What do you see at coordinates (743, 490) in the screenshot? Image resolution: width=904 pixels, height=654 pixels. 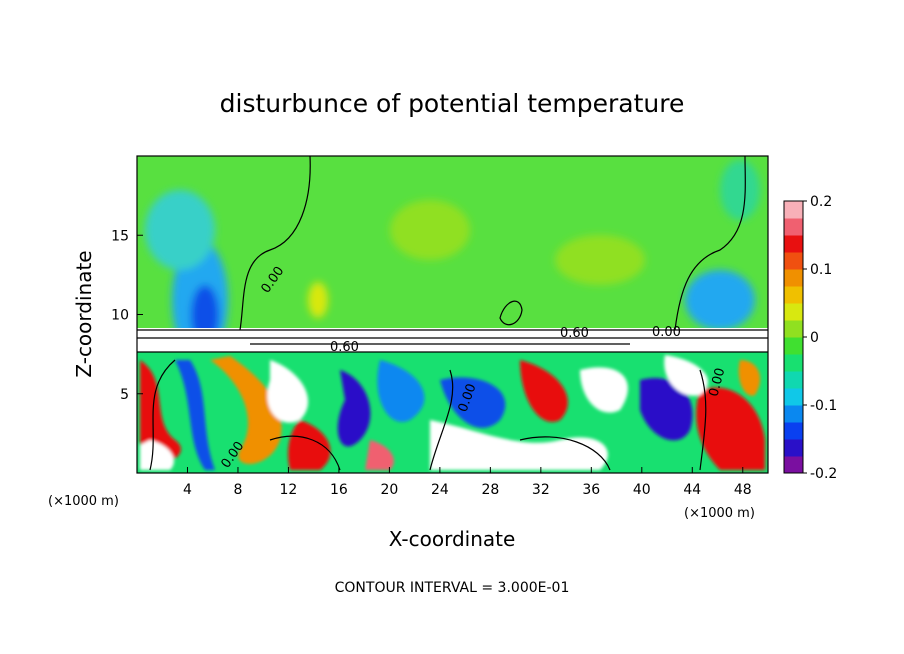 I see `x-tick-label: 48` at bounding box center [743, 490].